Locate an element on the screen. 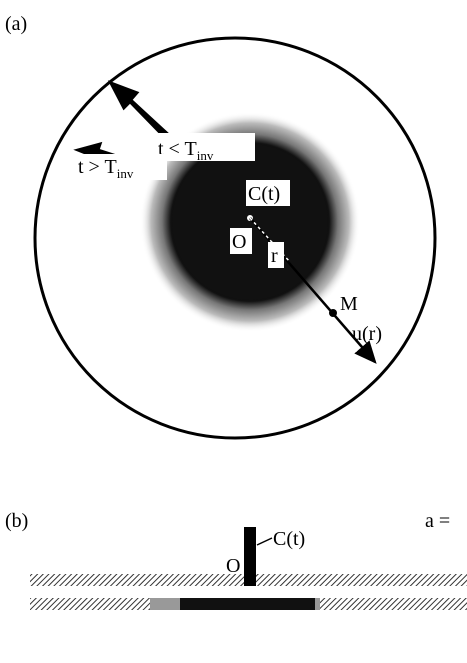 This screenshot has height=663, width=467. arrow-out-label: t > Tinv is located at coordinates (106, 168).